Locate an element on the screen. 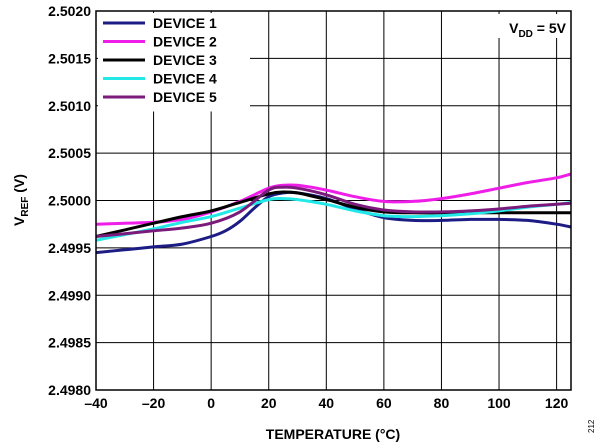 Image resolution: width=599 pixels, height=446 pixels. legend-label-device-1: DEVICE 1 is located at coordinates (185, 23).